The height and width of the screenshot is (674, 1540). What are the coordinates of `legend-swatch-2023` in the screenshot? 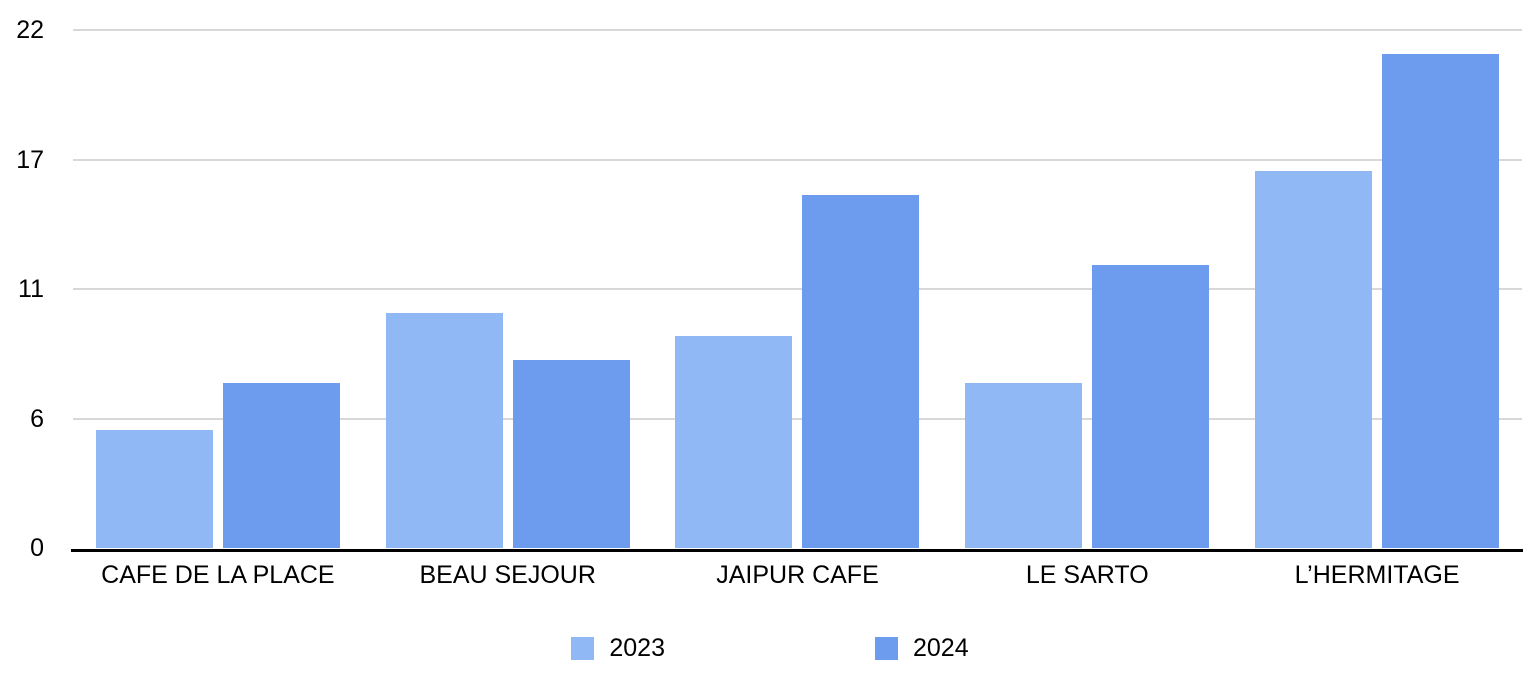 It's located at (583, 648).